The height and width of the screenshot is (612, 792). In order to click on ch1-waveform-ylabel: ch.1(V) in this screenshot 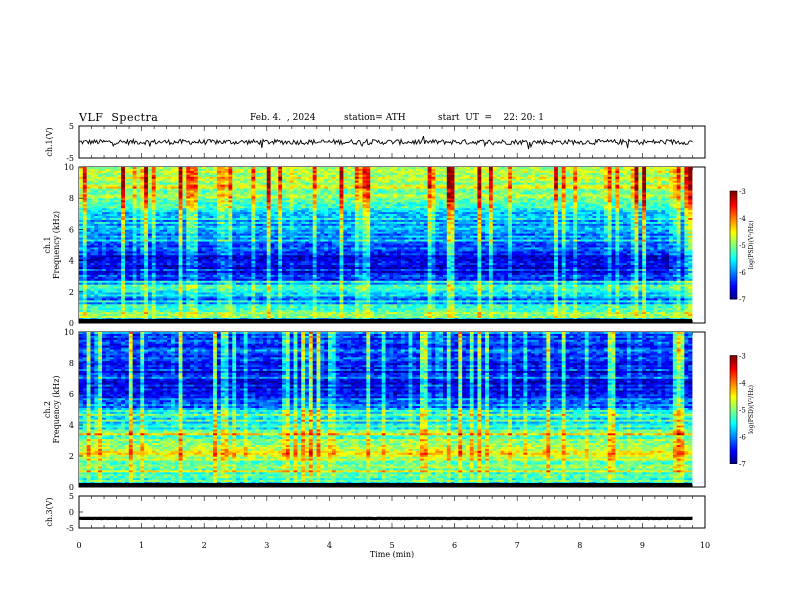, I will do `click(49, 141)`.